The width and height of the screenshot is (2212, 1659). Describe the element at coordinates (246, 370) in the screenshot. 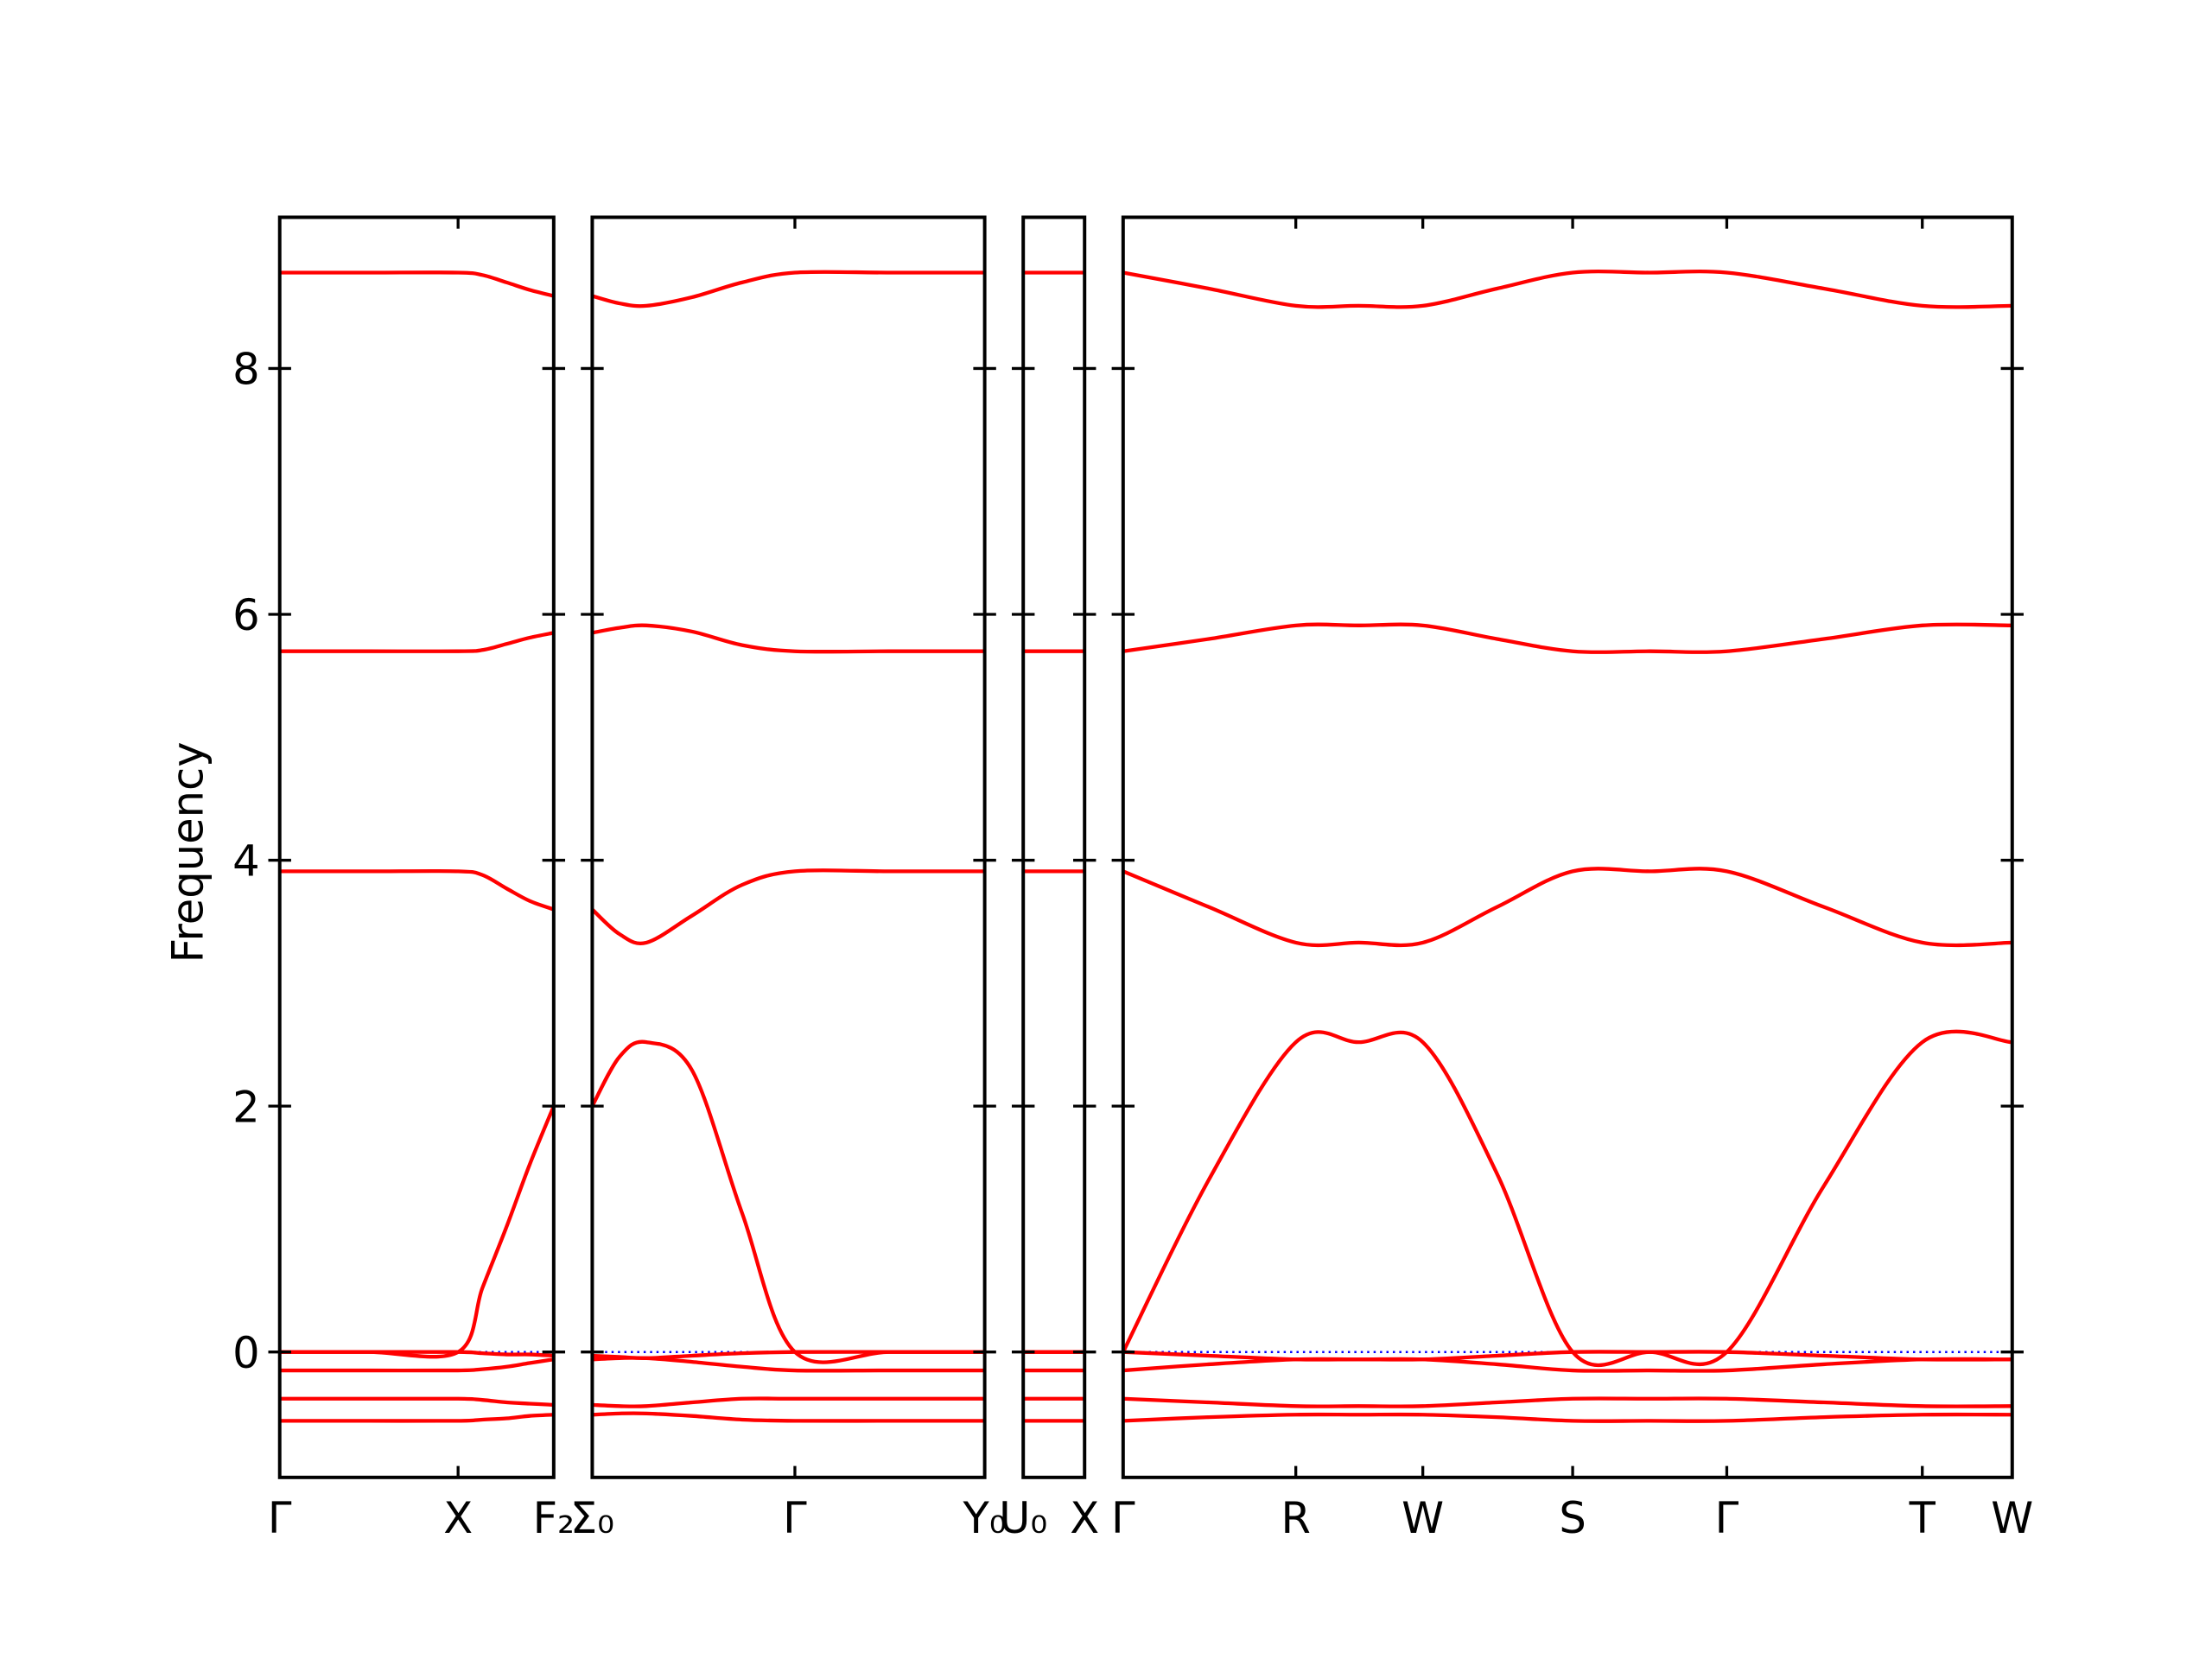

I see `y-tick-label: 8` at that location.